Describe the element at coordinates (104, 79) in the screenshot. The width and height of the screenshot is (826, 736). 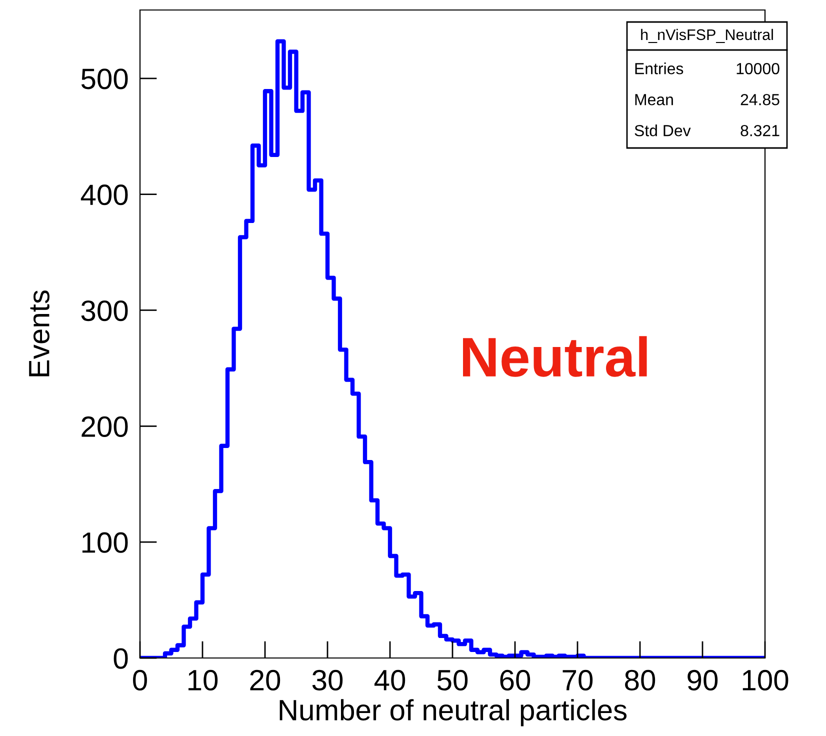
I see `y-tick-label: 500` at that location.